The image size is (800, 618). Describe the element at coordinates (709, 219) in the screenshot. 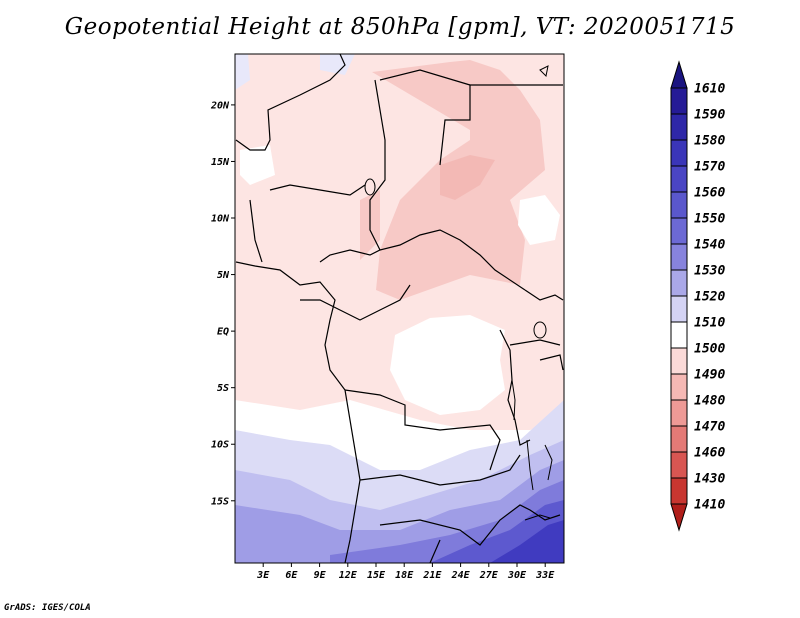

I see `colorbar-level-label: 1550` at that location.